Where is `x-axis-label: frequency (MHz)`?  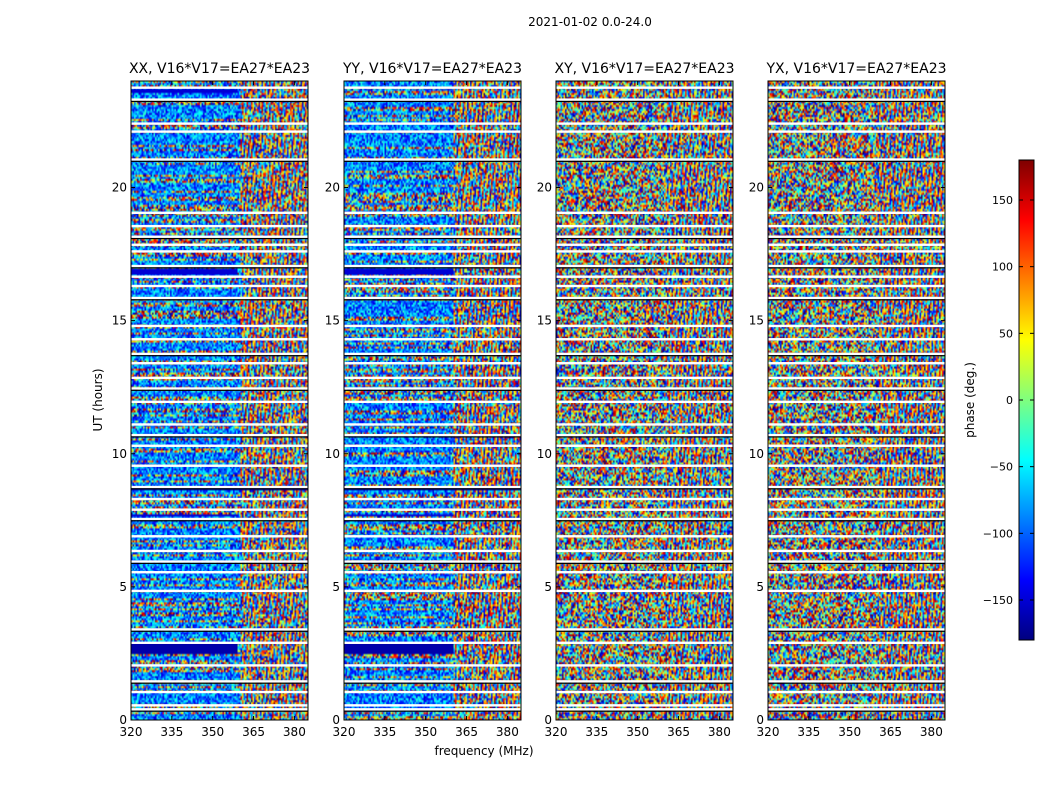
x-axis-label: frequency (MHz) is located at coordinates (483, 751).